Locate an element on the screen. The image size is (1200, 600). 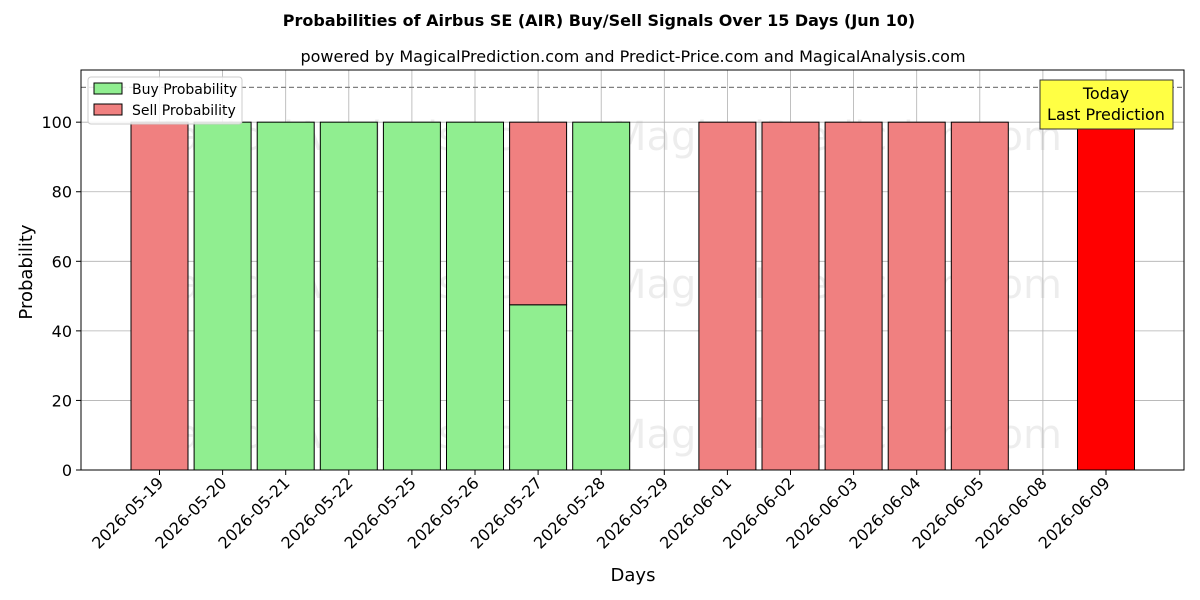
y-axis-label: Probability is located at coordinates (26, 271).